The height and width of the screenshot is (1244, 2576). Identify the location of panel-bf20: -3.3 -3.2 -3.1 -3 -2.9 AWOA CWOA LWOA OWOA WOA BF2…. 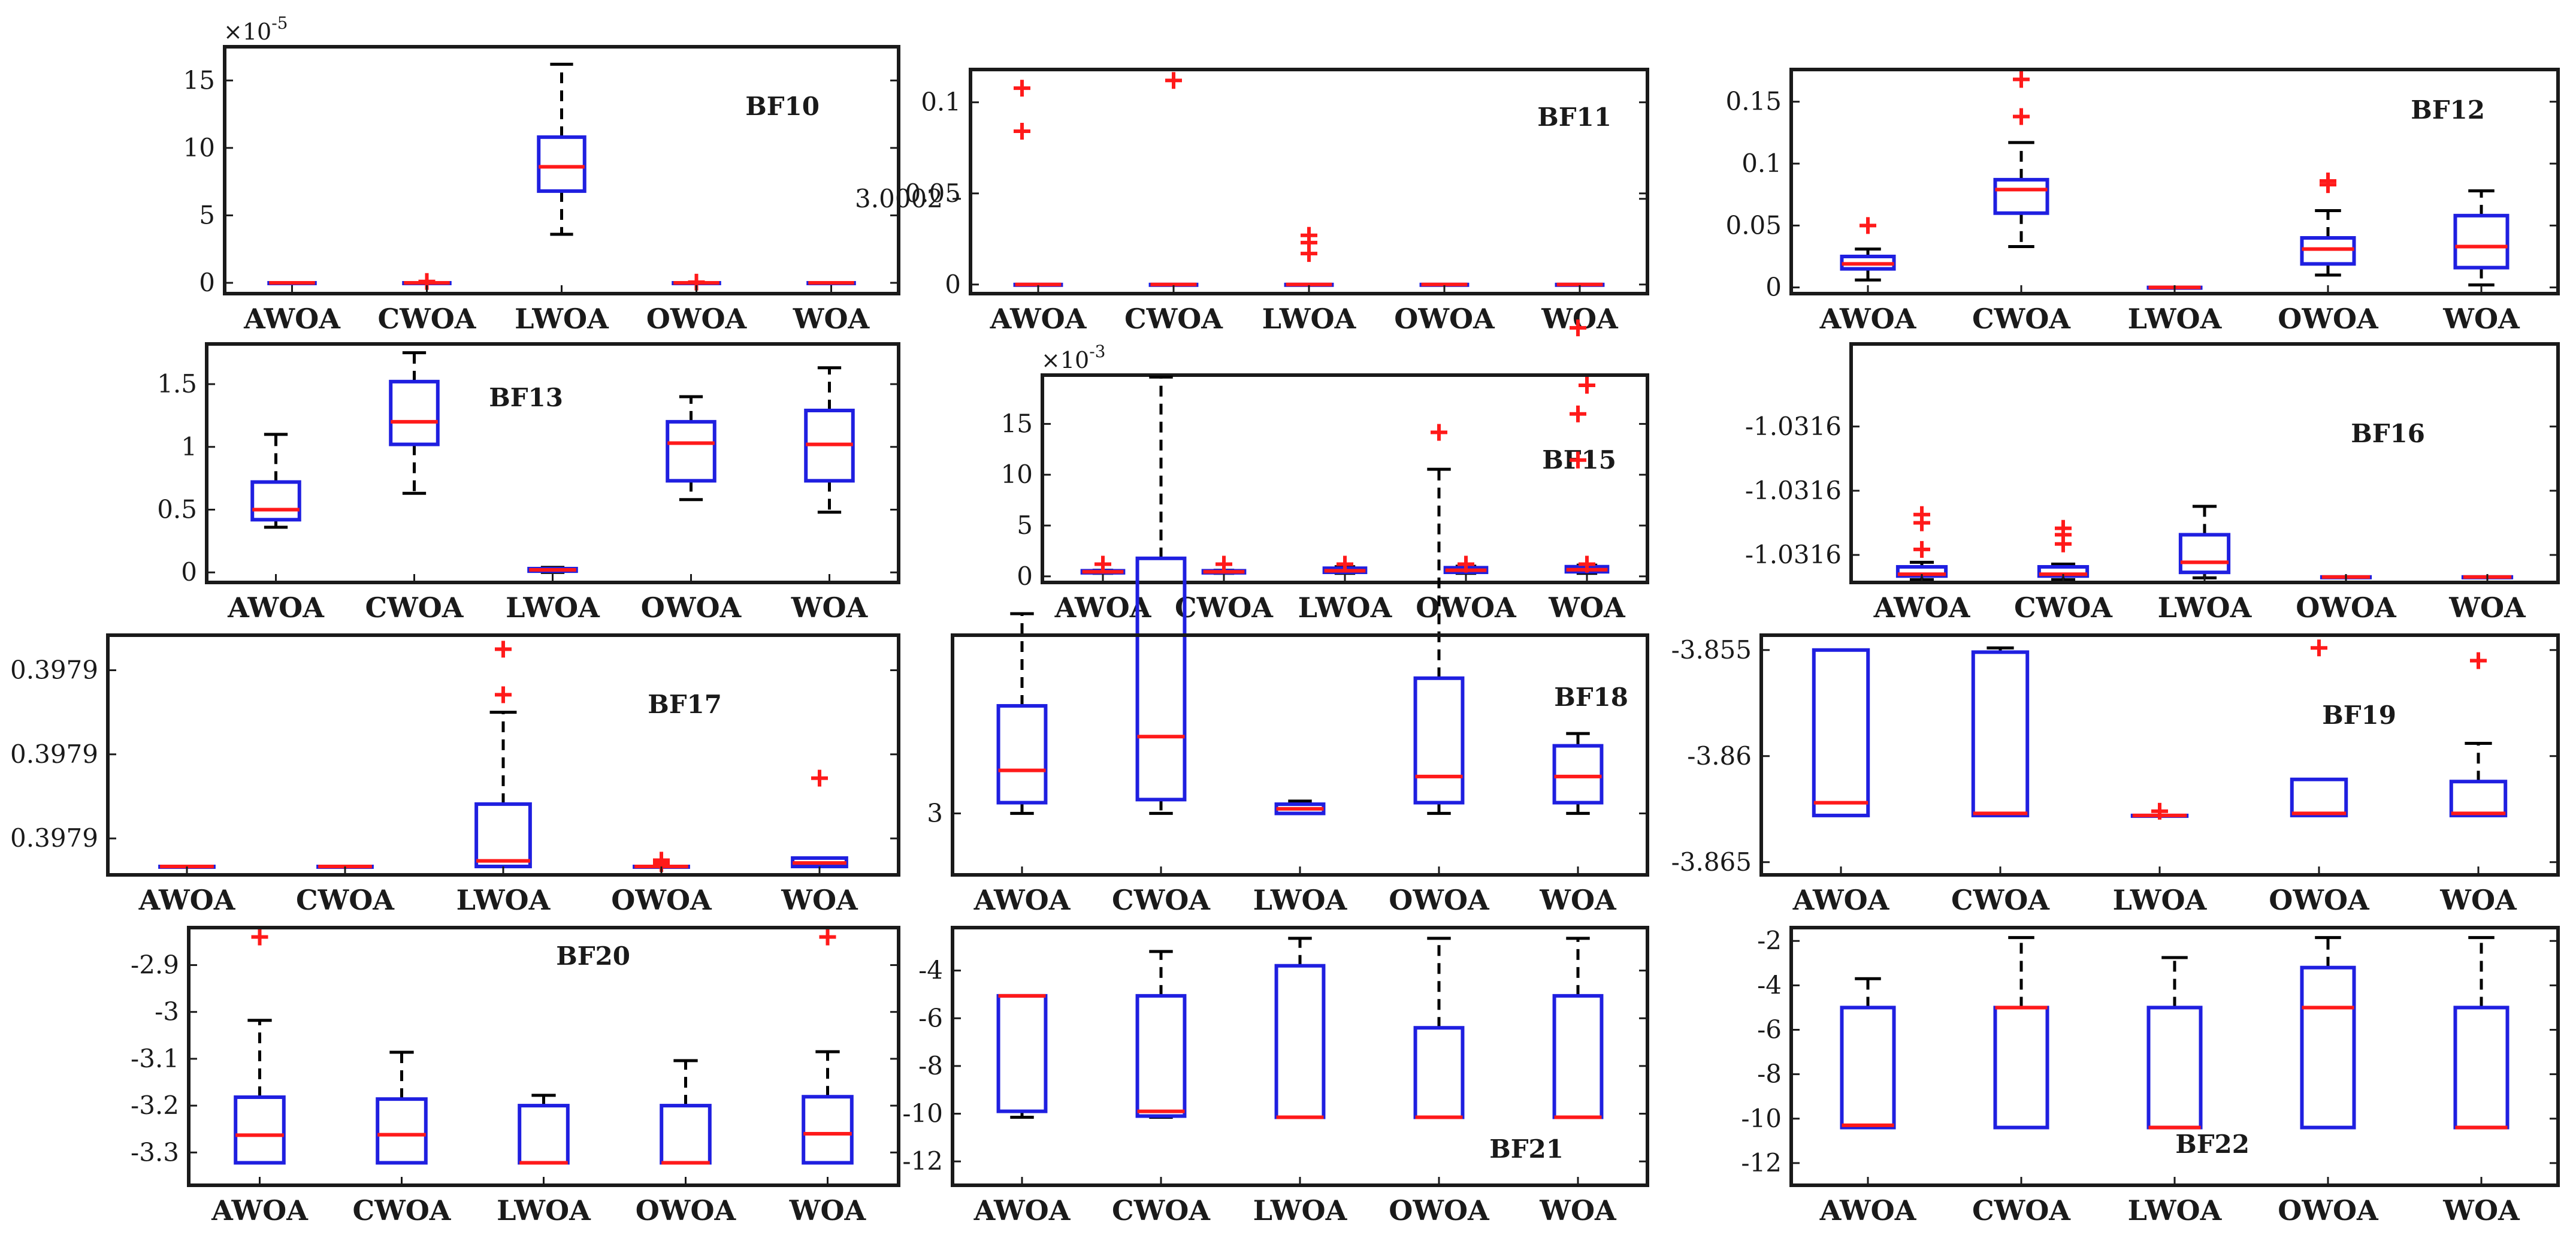
(515, 1076).